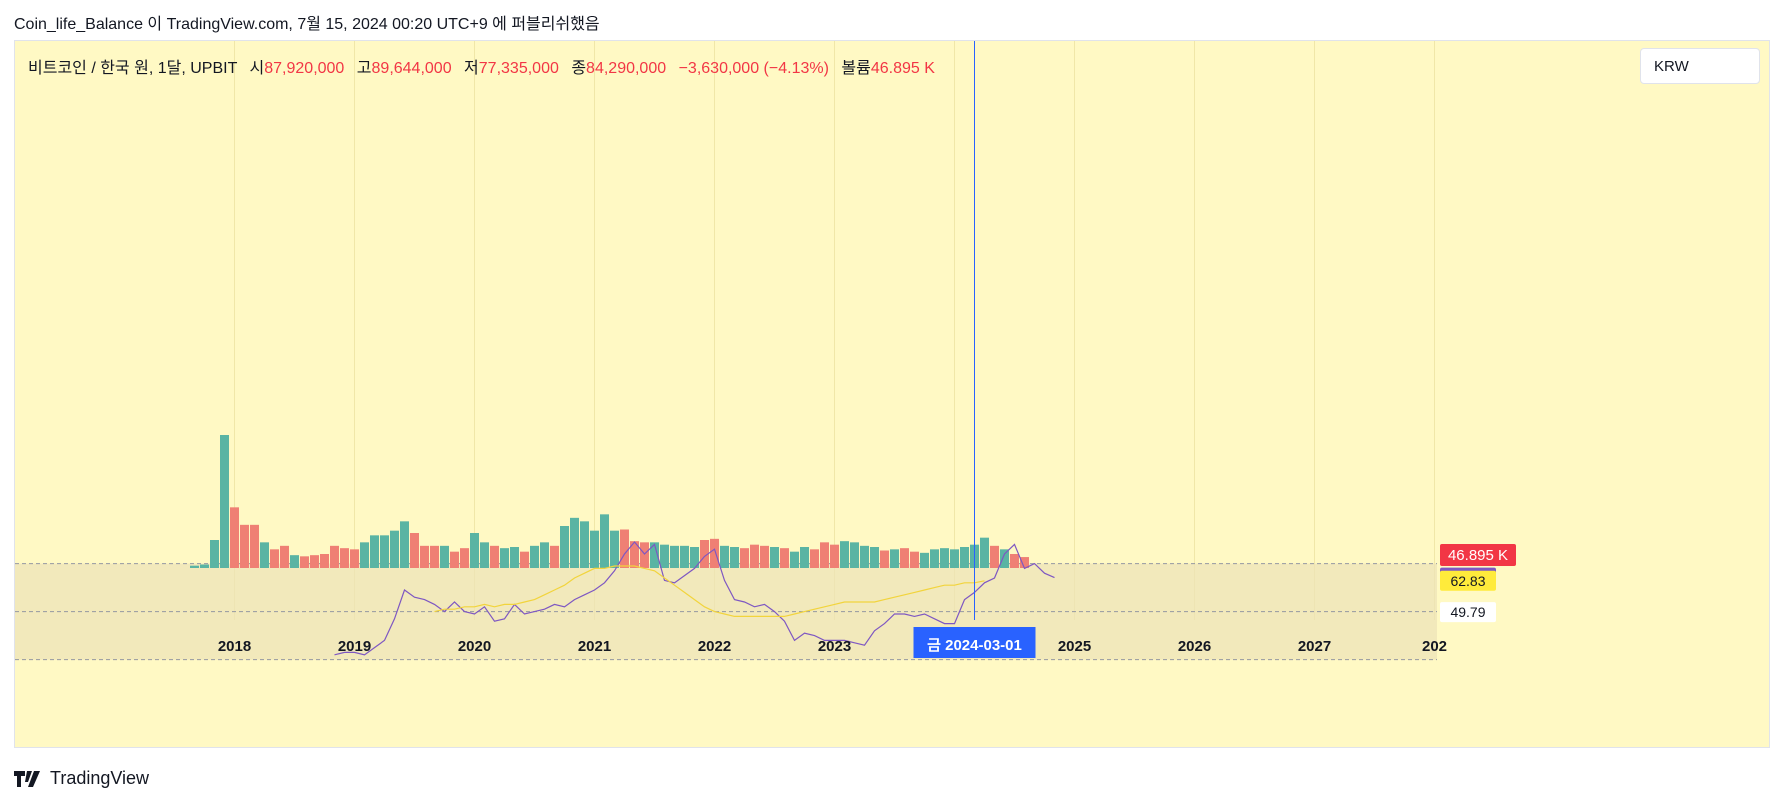  Describe the element at coordinates (834, 646) in the screenshot. I see `year-label: 2023` at that location.